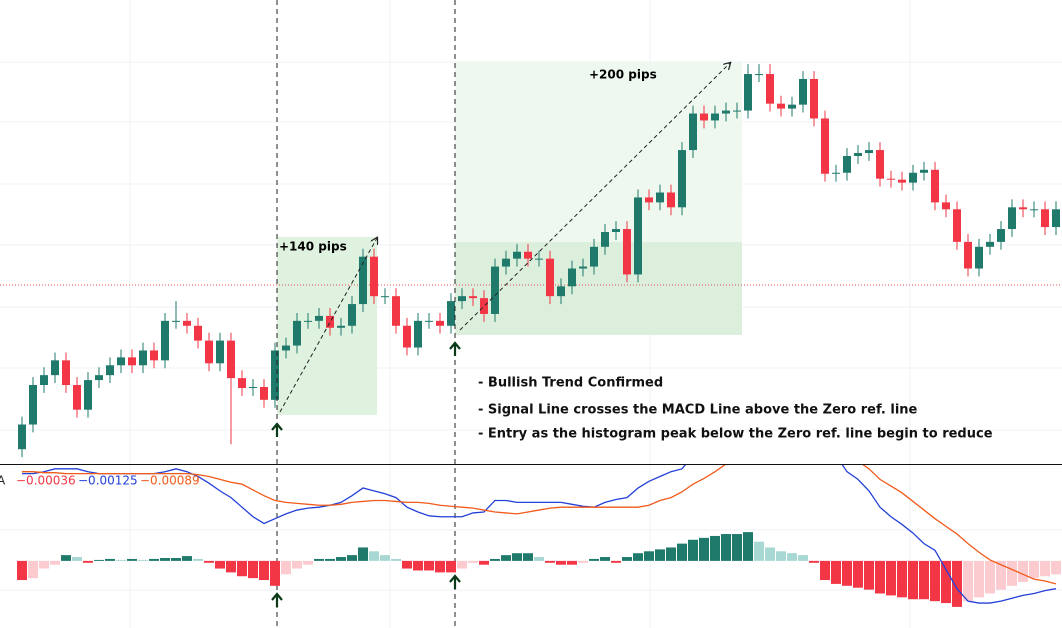 The width and height of the screenshot is (1062, 628). What do you see at coordinates (623, 75) in the screenshot?
I see `gain-label: +200 pips` at bounding box center [623, 75].